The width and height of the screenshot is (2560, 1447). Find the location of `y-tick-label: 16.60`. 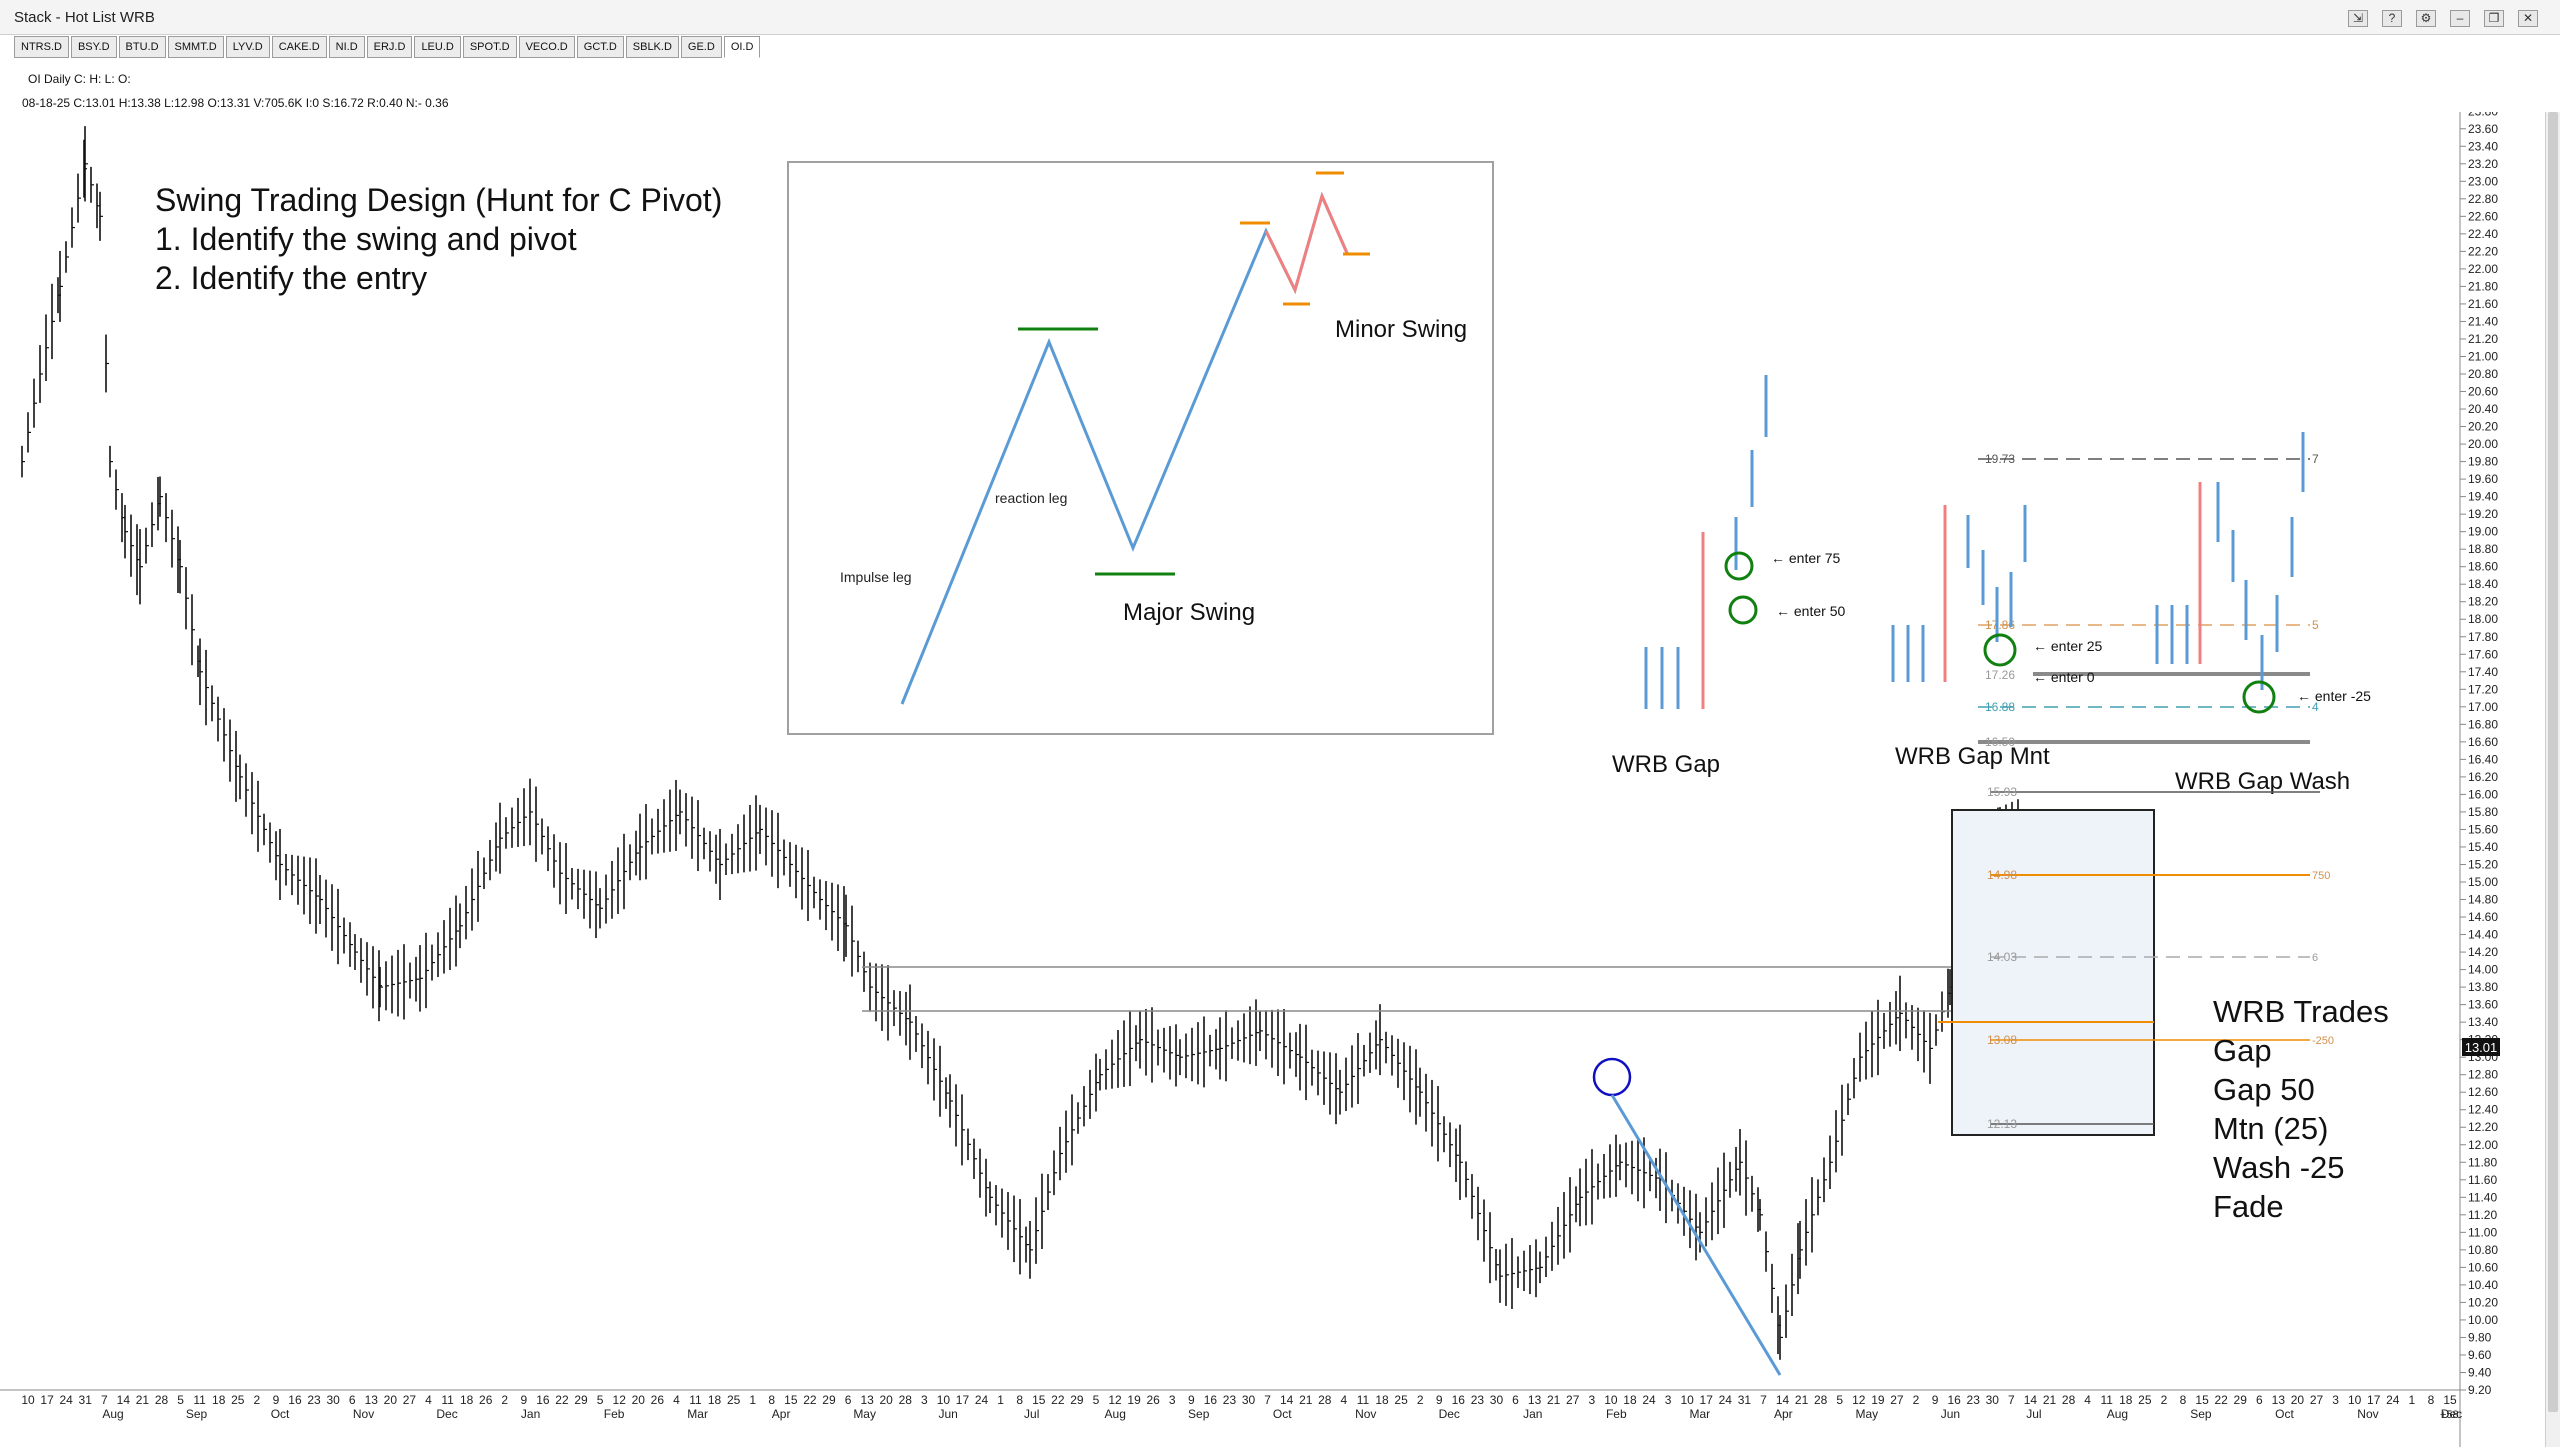

y-tick-label: 16.60 is located at coordinates (2483, 742).